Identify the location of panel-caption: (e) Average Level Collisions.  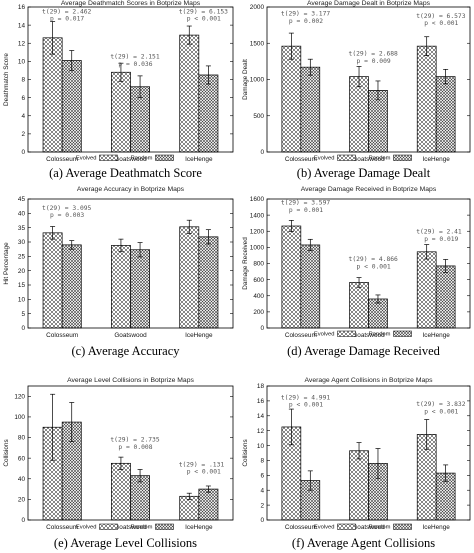
(125, 543).